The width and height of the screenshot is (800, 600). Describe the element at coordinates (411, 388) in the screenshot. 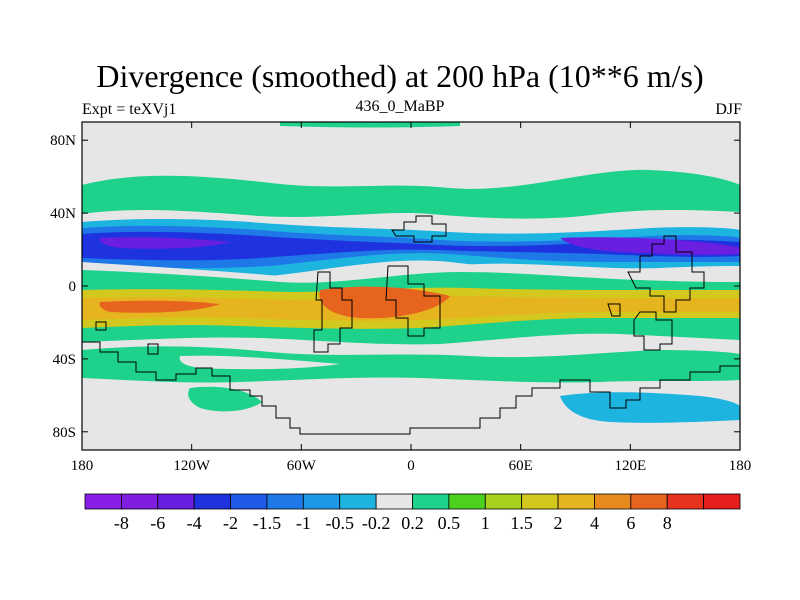

I see `coastline-antarctica` at that location.